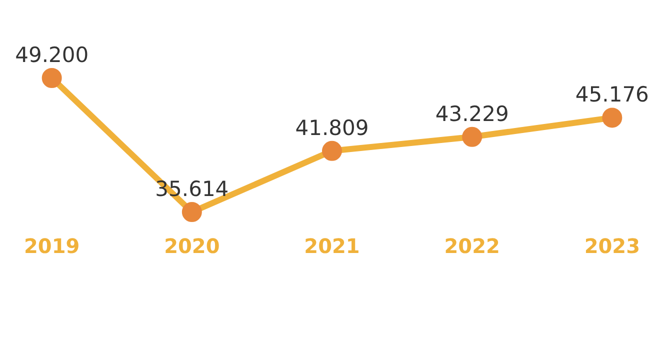  What do you see at coordinates (192, 246) in the screenshot?
I see `x-tick-label: 2020` at bounding box center [192, 246].